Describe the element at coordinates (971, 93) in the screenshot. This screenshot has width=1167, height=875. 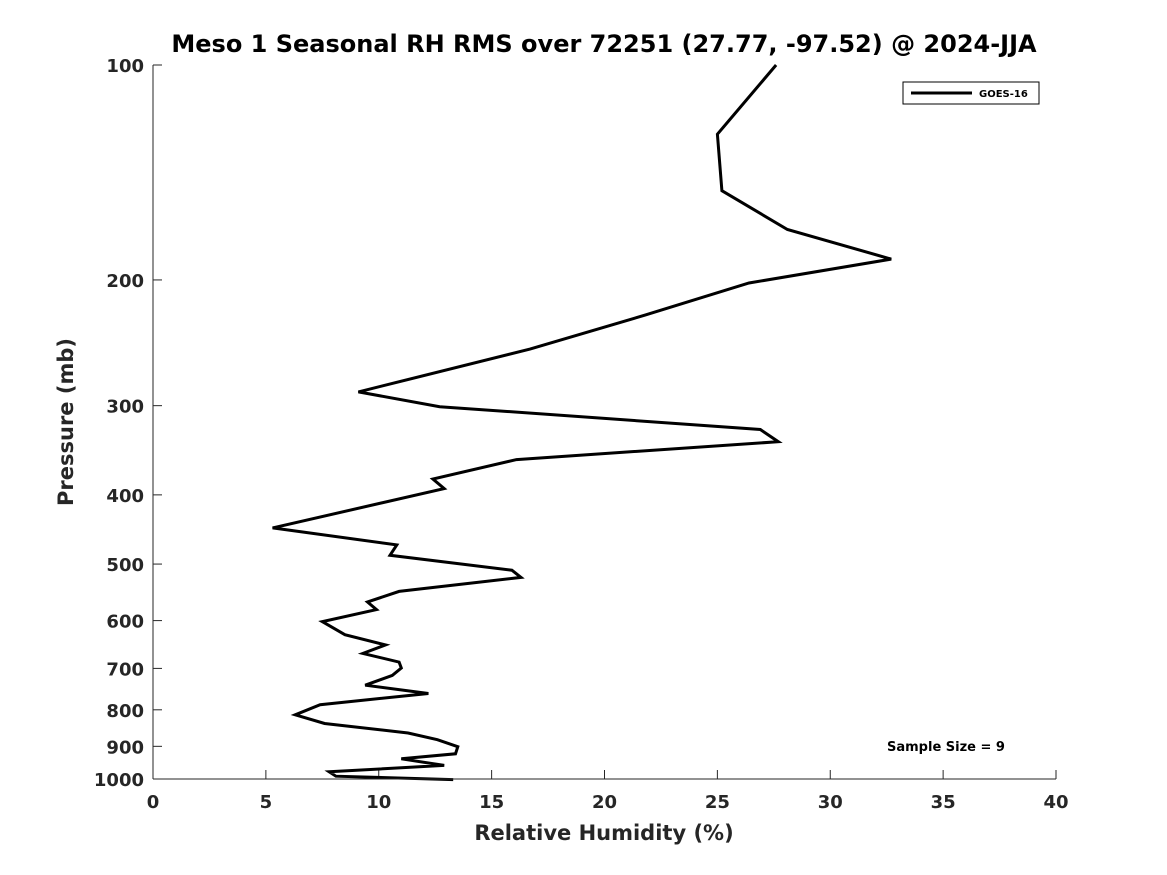
I see `legend: GOES-16` at that location.